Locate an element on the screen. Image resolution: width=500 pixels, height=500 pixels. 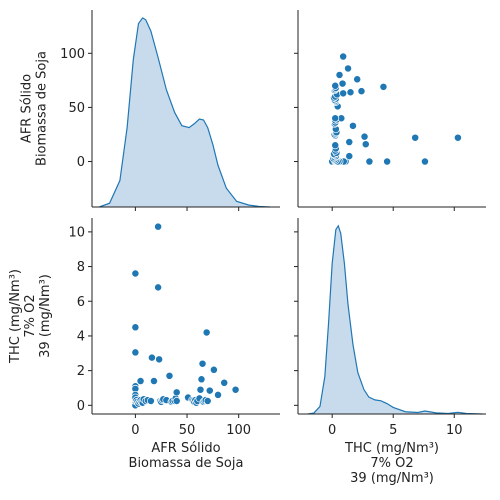
y-axis-title: 39 (mg/Nm³) is located at coordinates (45, 316).